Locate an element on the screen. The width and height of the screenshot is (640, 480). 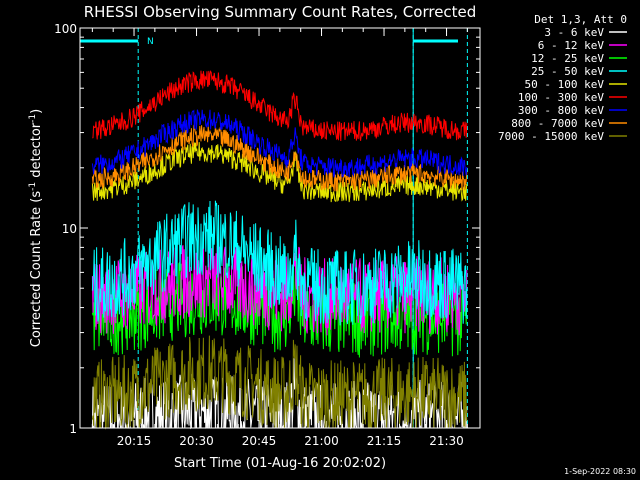
x-tick-label: 20:15 is located at coordinates (134, 441).